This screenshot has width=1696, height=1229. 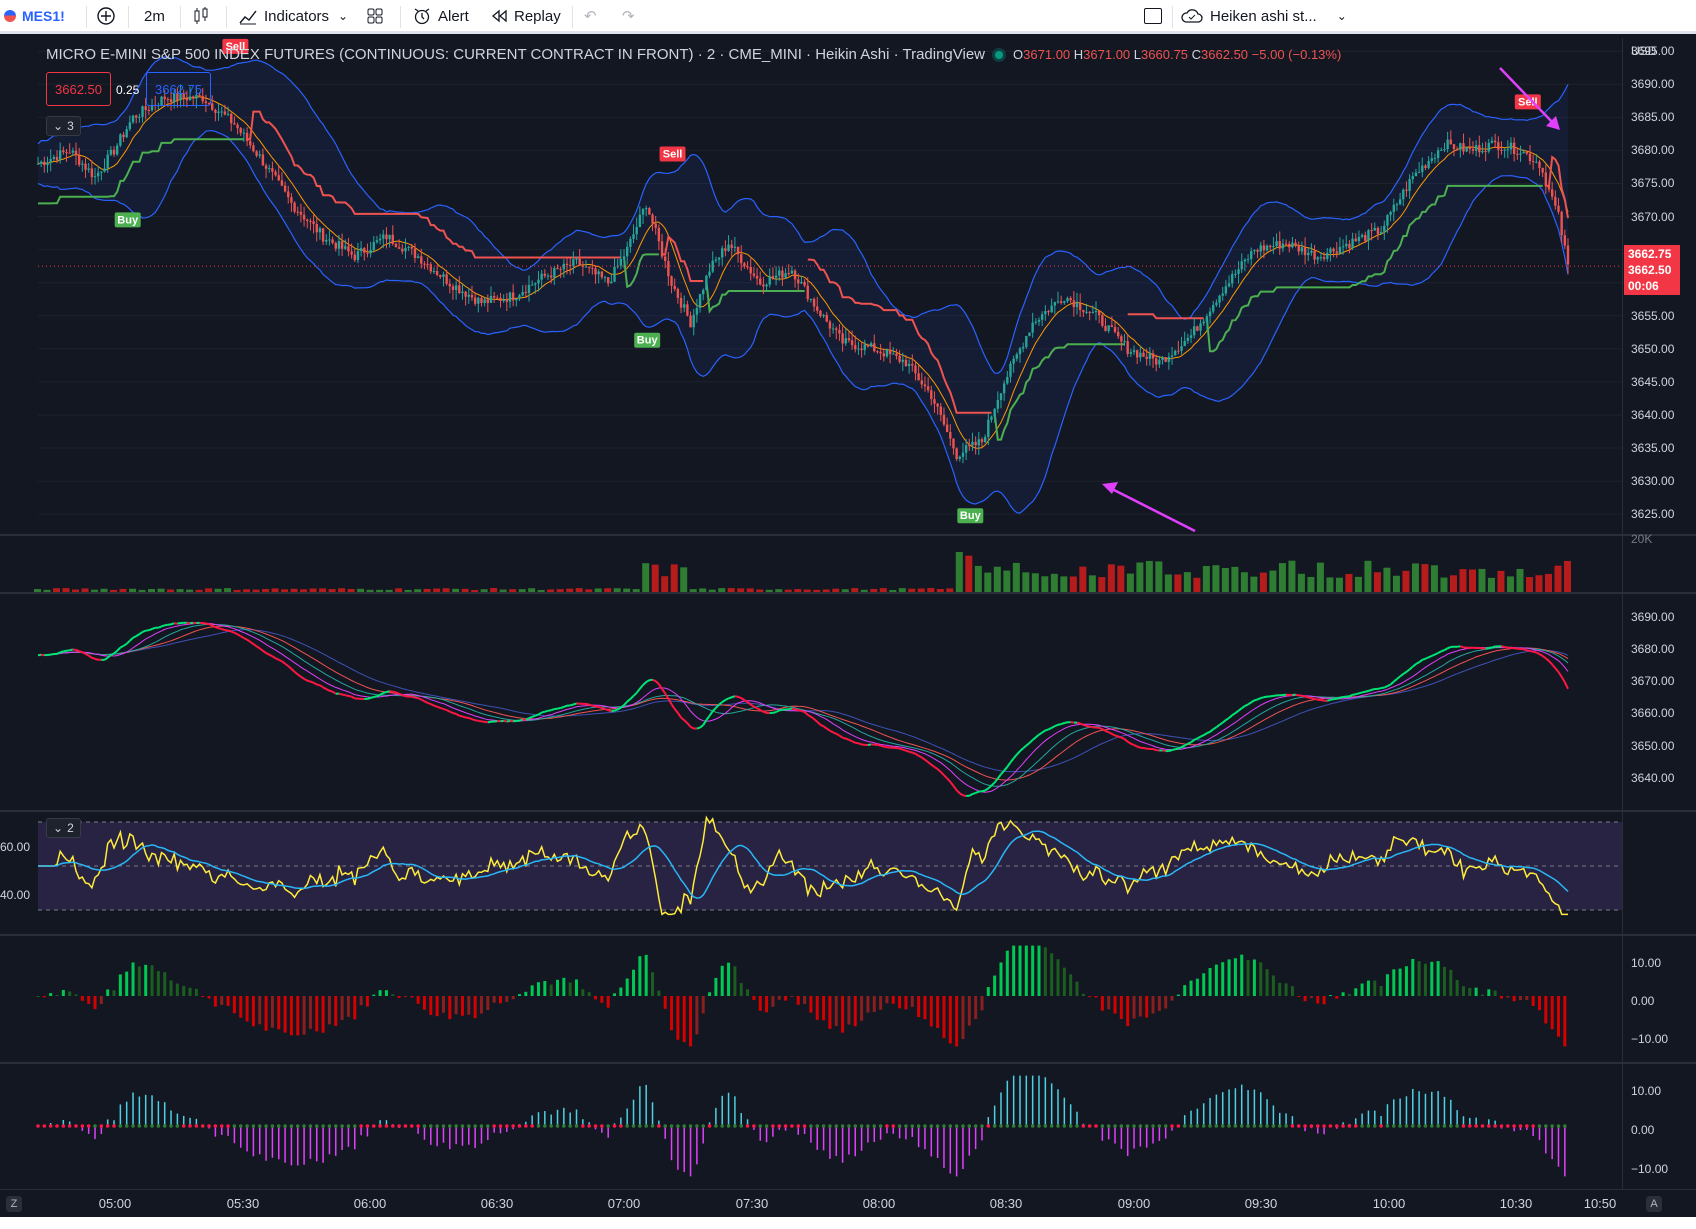 What do you see at coordinates (14, 1204) in the screenshot?
I see `left-corner-button: Z` at bounding box center [14, 1204].